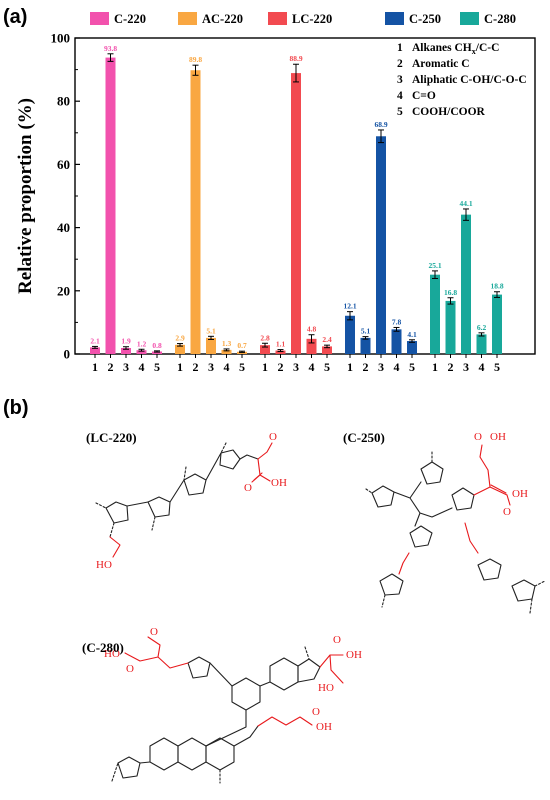  What do you see at coordinates (157, 345) in the screenshot?
I see `data-label: 0.8` at bounding box center [157, 345].